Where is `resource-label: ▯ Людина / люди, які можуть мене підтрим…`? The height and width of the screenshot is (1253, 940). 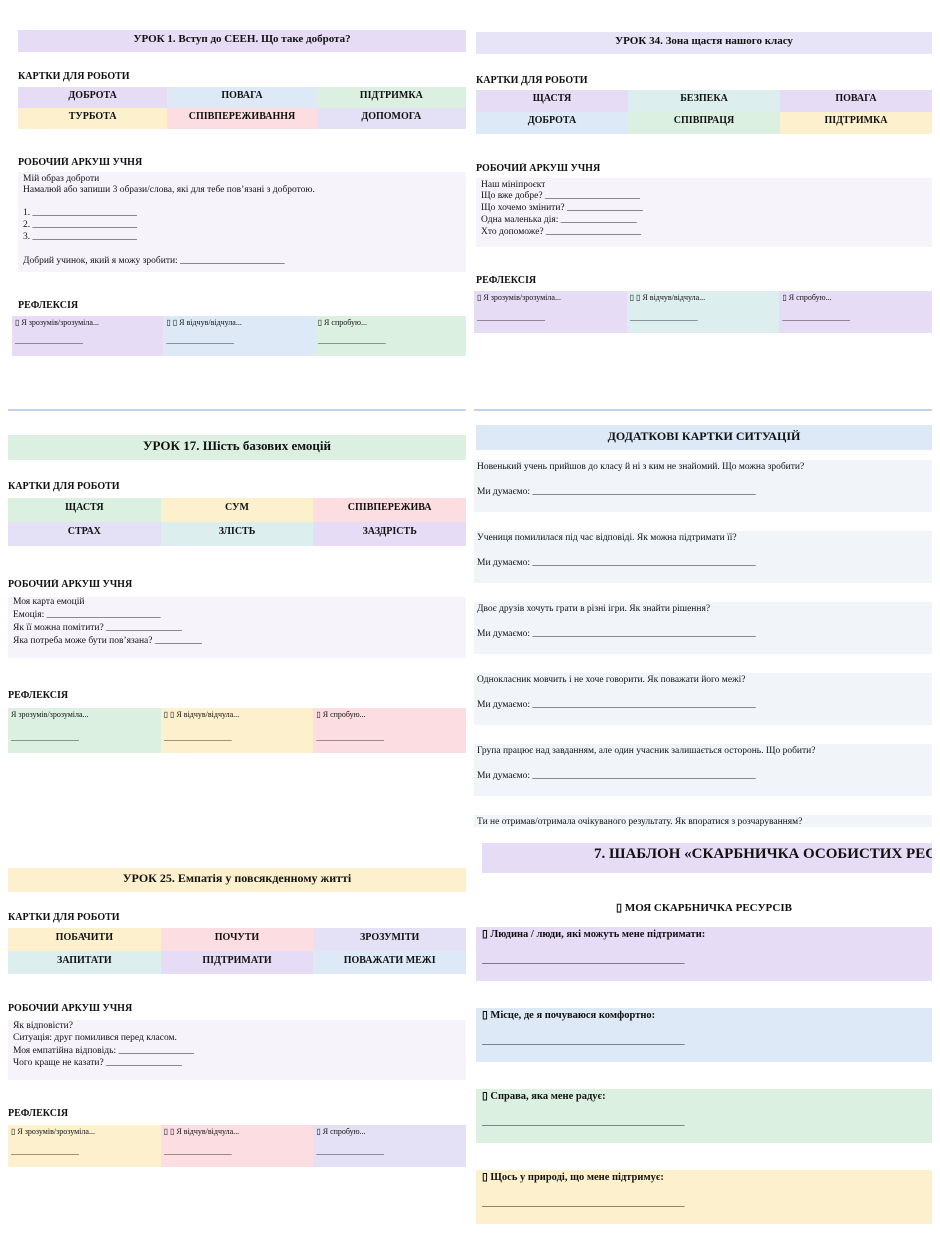
resource-label: ▯ Людина / люди, які можуть мене підтрим… is located at coordinates (594, 934).